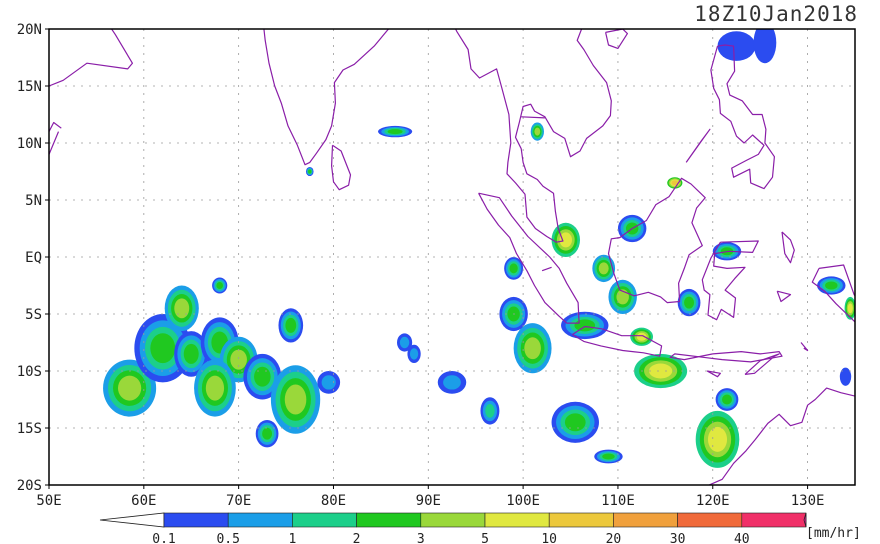  What do you see at coordinates (29, 429) in the screenshot?
I see `latitude-label: 15S` at bounding box center [29, 429].